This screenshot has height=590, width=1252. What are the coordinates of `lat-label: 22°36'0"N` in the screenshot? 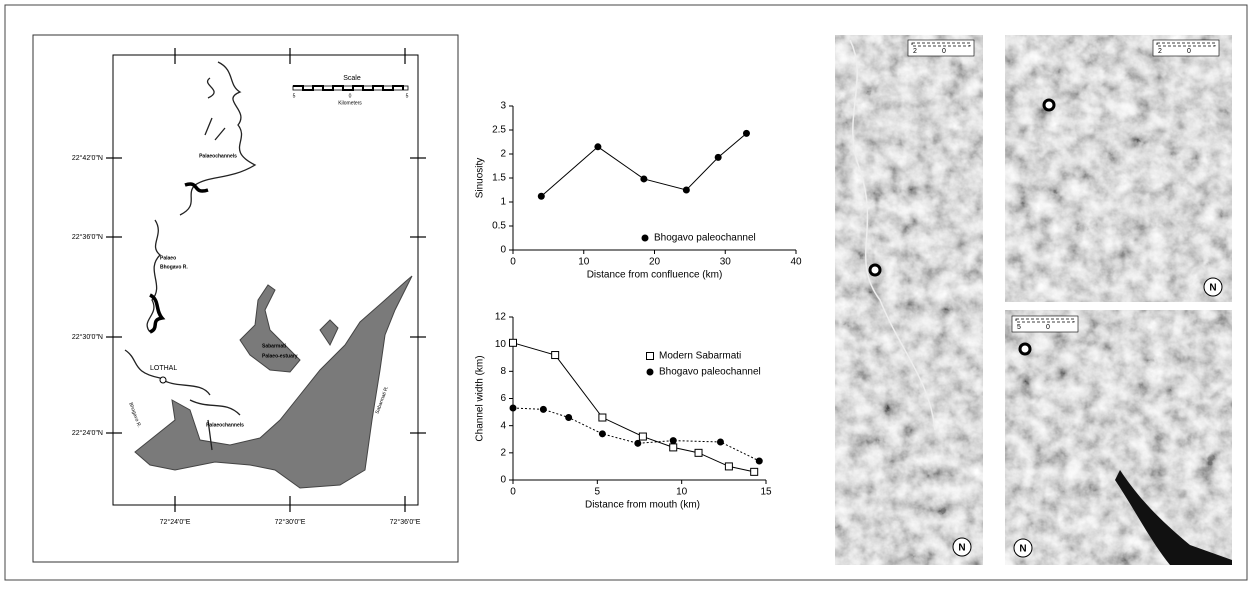 It's located at (87, 237).